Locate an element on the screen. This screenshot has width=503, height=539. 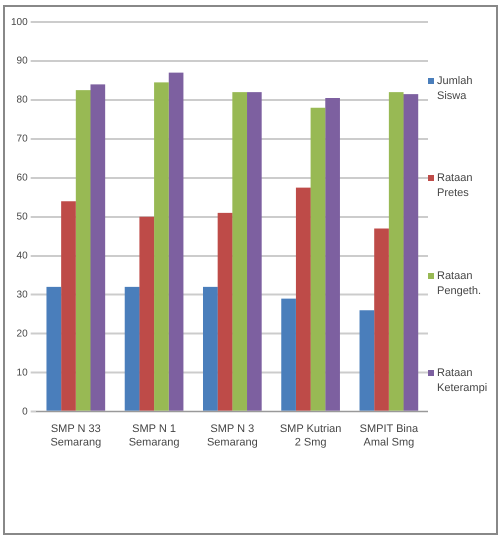
x-tick-label: SMP N 3 Semarang is located at coordinates (232, 435).